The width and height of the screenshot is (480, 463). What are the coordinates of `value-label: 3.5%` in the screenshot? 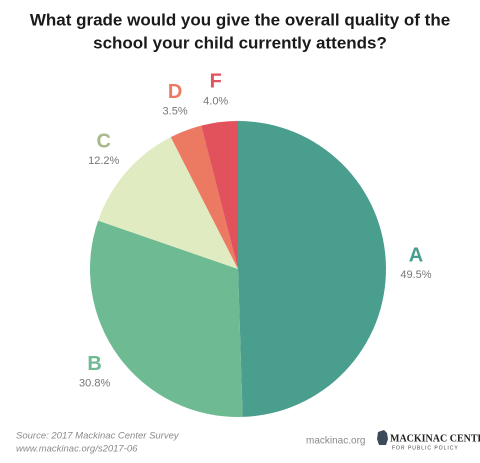 It's located at (175, 111).